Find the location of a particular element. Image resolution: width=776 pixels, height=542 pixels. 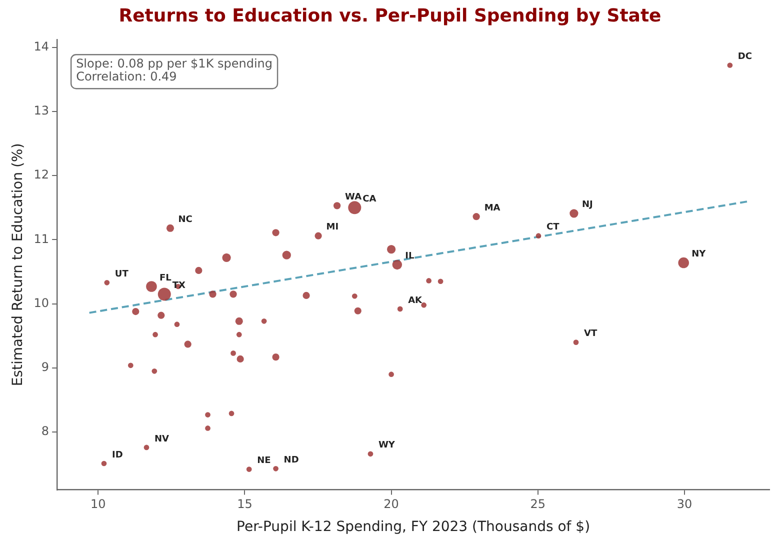

annotation: DC is located at coordinates (745, 57).